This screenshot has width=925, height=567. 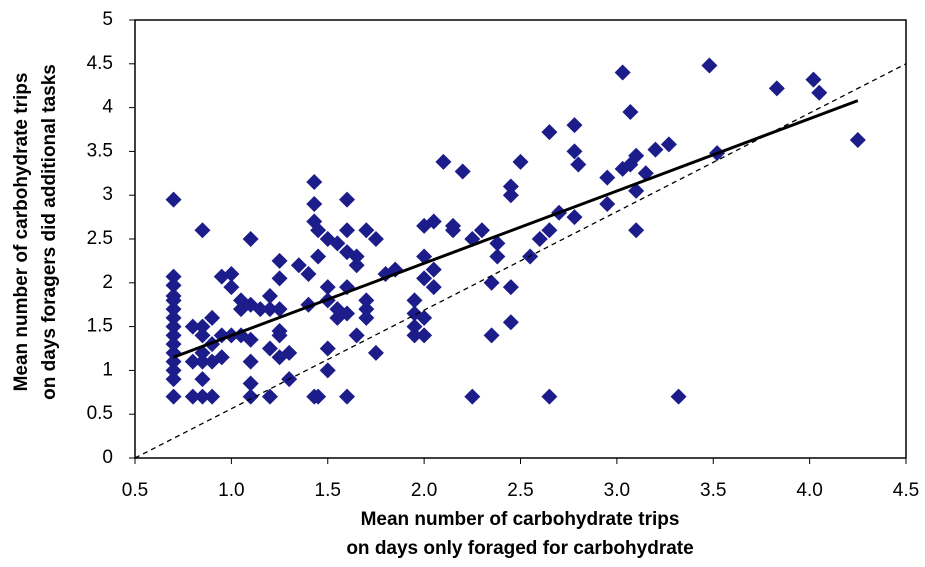 I want to click on y-tick-label: 0, so click(x=107, y=457).